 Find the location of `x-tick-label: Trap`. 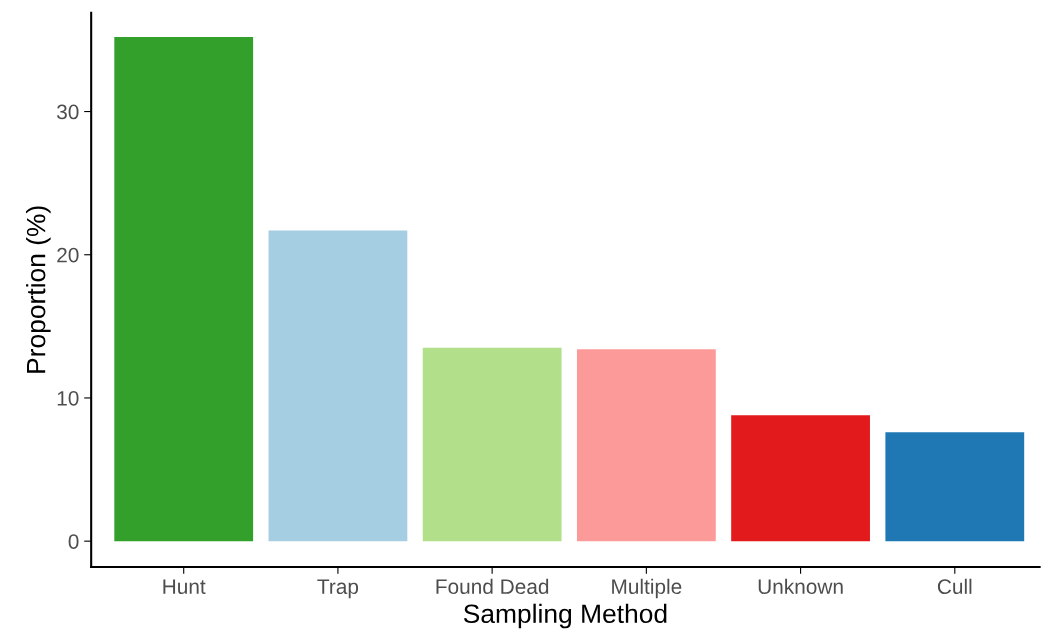

x-tick-label: Trap is located at coordinates (338, 589).